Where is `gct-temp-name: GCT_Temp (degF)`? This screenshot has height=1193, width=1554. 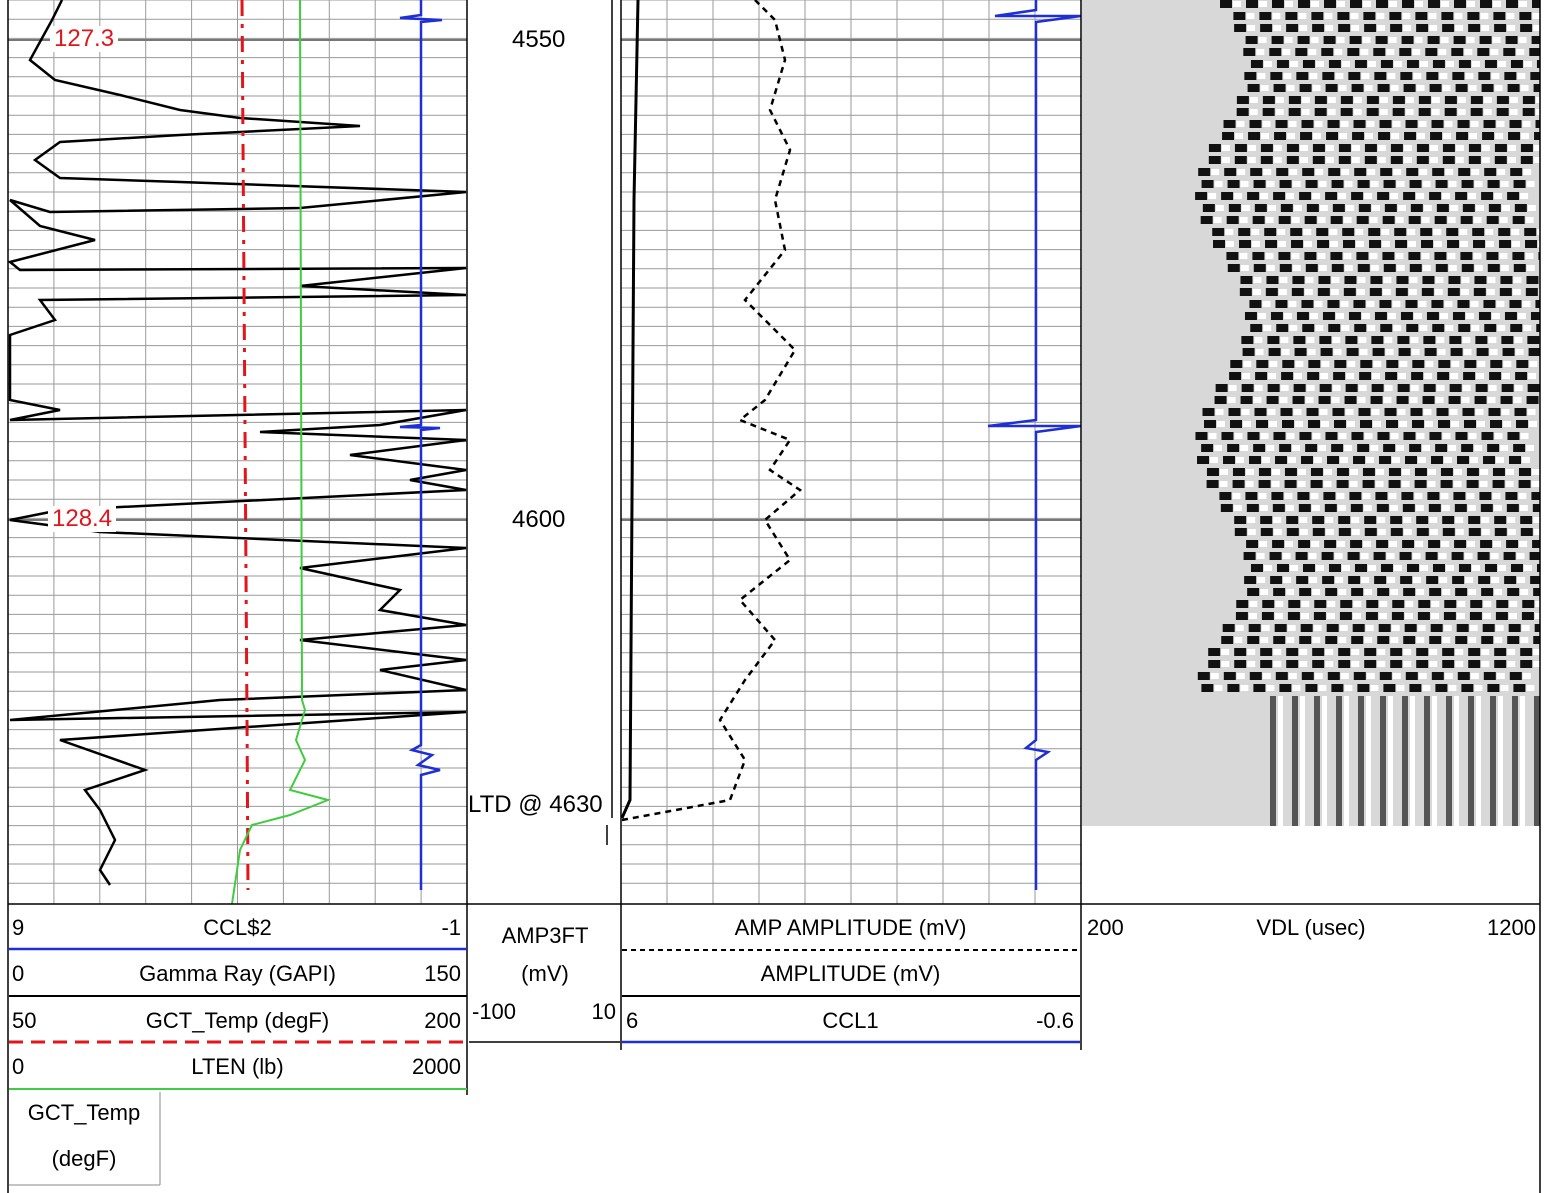 gct-temp-name: GCT_Temp (degF) is located at coordinates (237, 1020).